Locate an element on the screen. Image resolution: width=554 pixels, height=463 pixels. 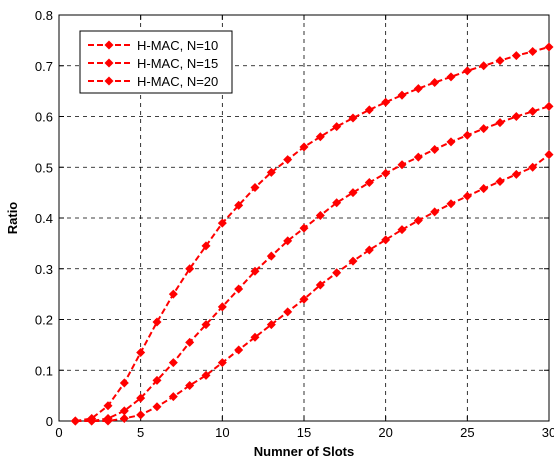
y-axis-label: Ratio is located at coordinates (12, 218).